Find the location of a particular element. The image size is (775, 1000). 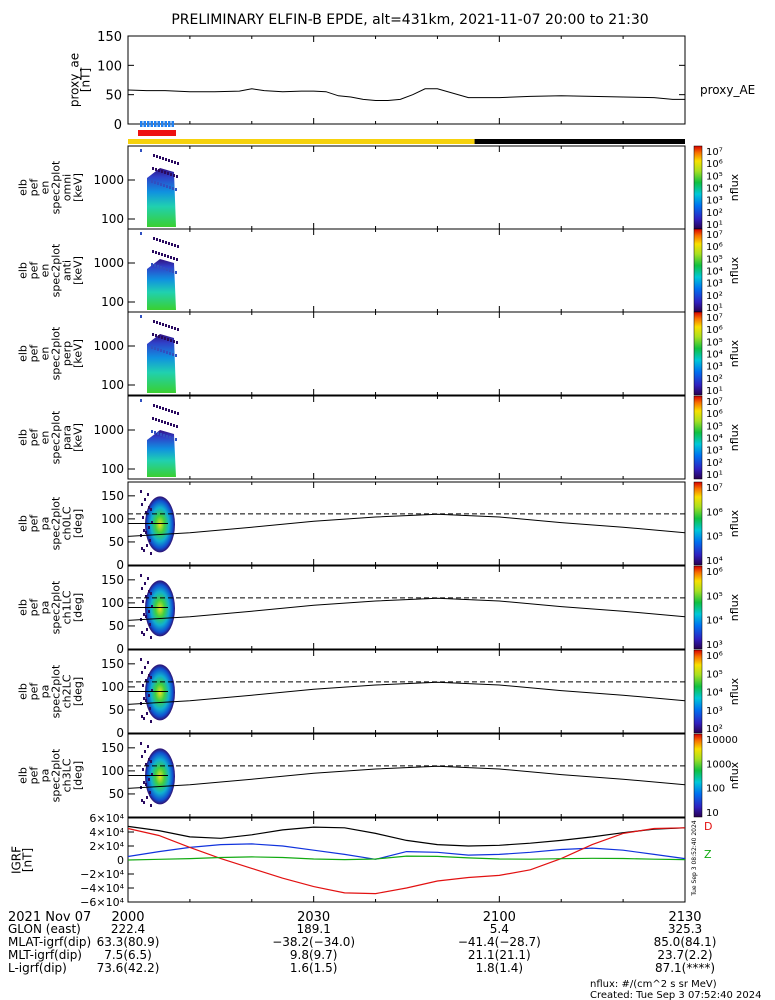

side-timestamp: Tue Sep 3 08:52:40 2024 is located at coordinates (694, 858).